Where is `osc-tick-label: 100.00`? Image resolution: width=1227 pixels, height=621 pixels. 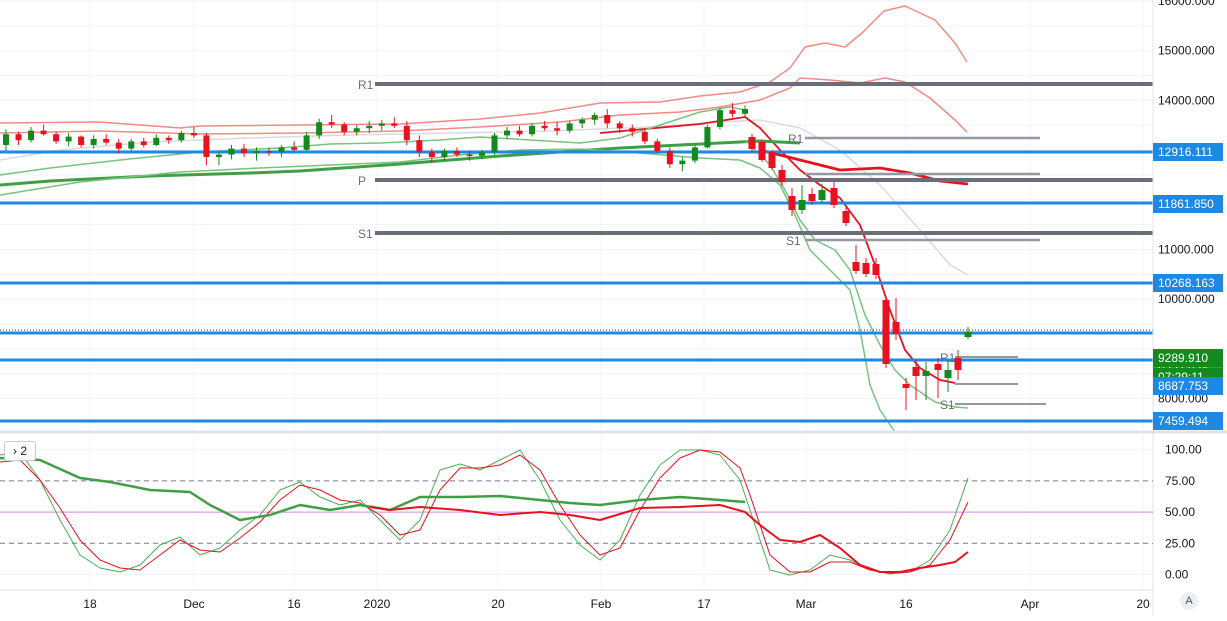 osc-tick-label: 100.00 is located at coordinates (1183, 450).